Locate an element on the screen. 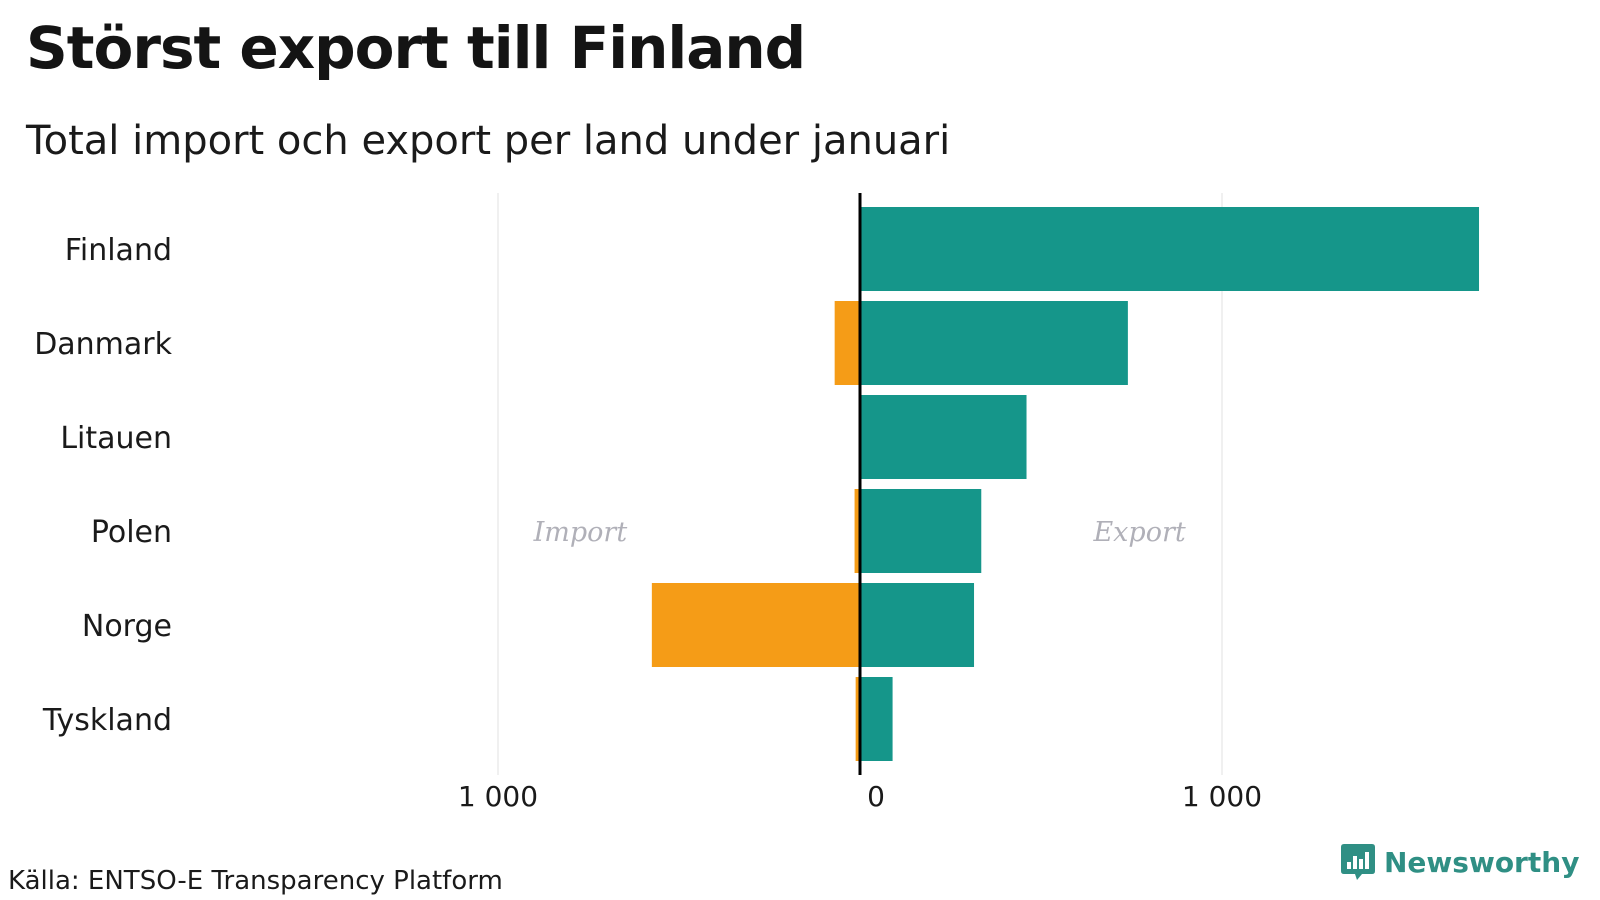 The height and width of the screenshot is (900, 1600). annotation-import: Import is located at coordinates (580, 532).